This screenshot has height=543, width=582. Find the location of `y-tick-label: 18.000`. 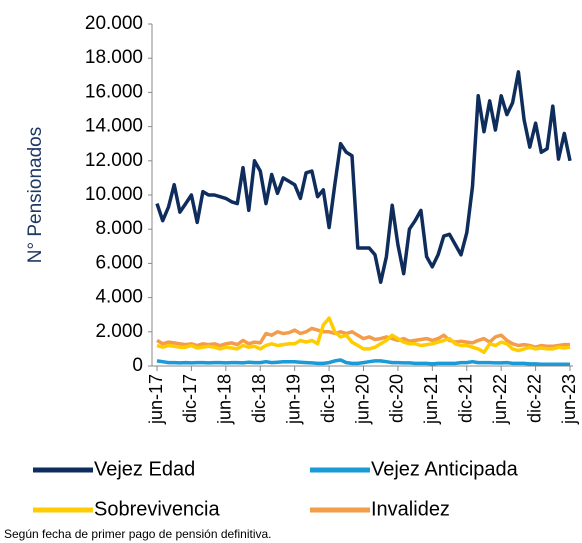

y-tick-label: 18.000 is located at coordinates (114, 57).